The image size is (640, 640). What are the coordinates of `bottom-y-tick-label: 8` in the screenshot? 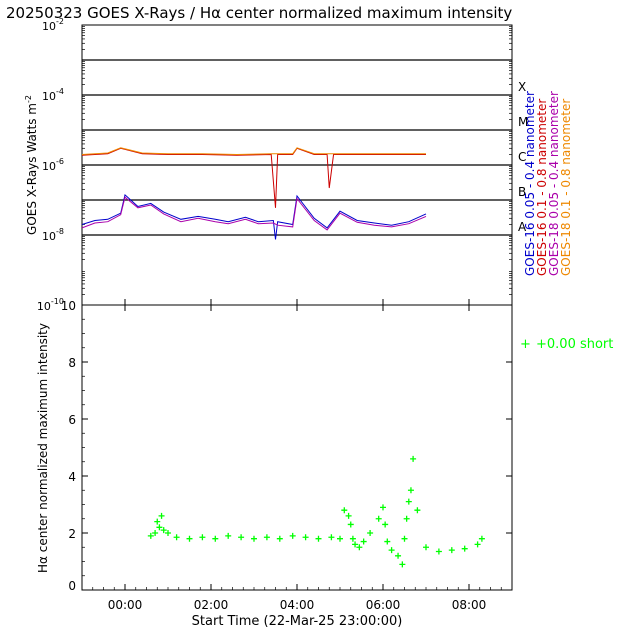 It's located at (72, 363).